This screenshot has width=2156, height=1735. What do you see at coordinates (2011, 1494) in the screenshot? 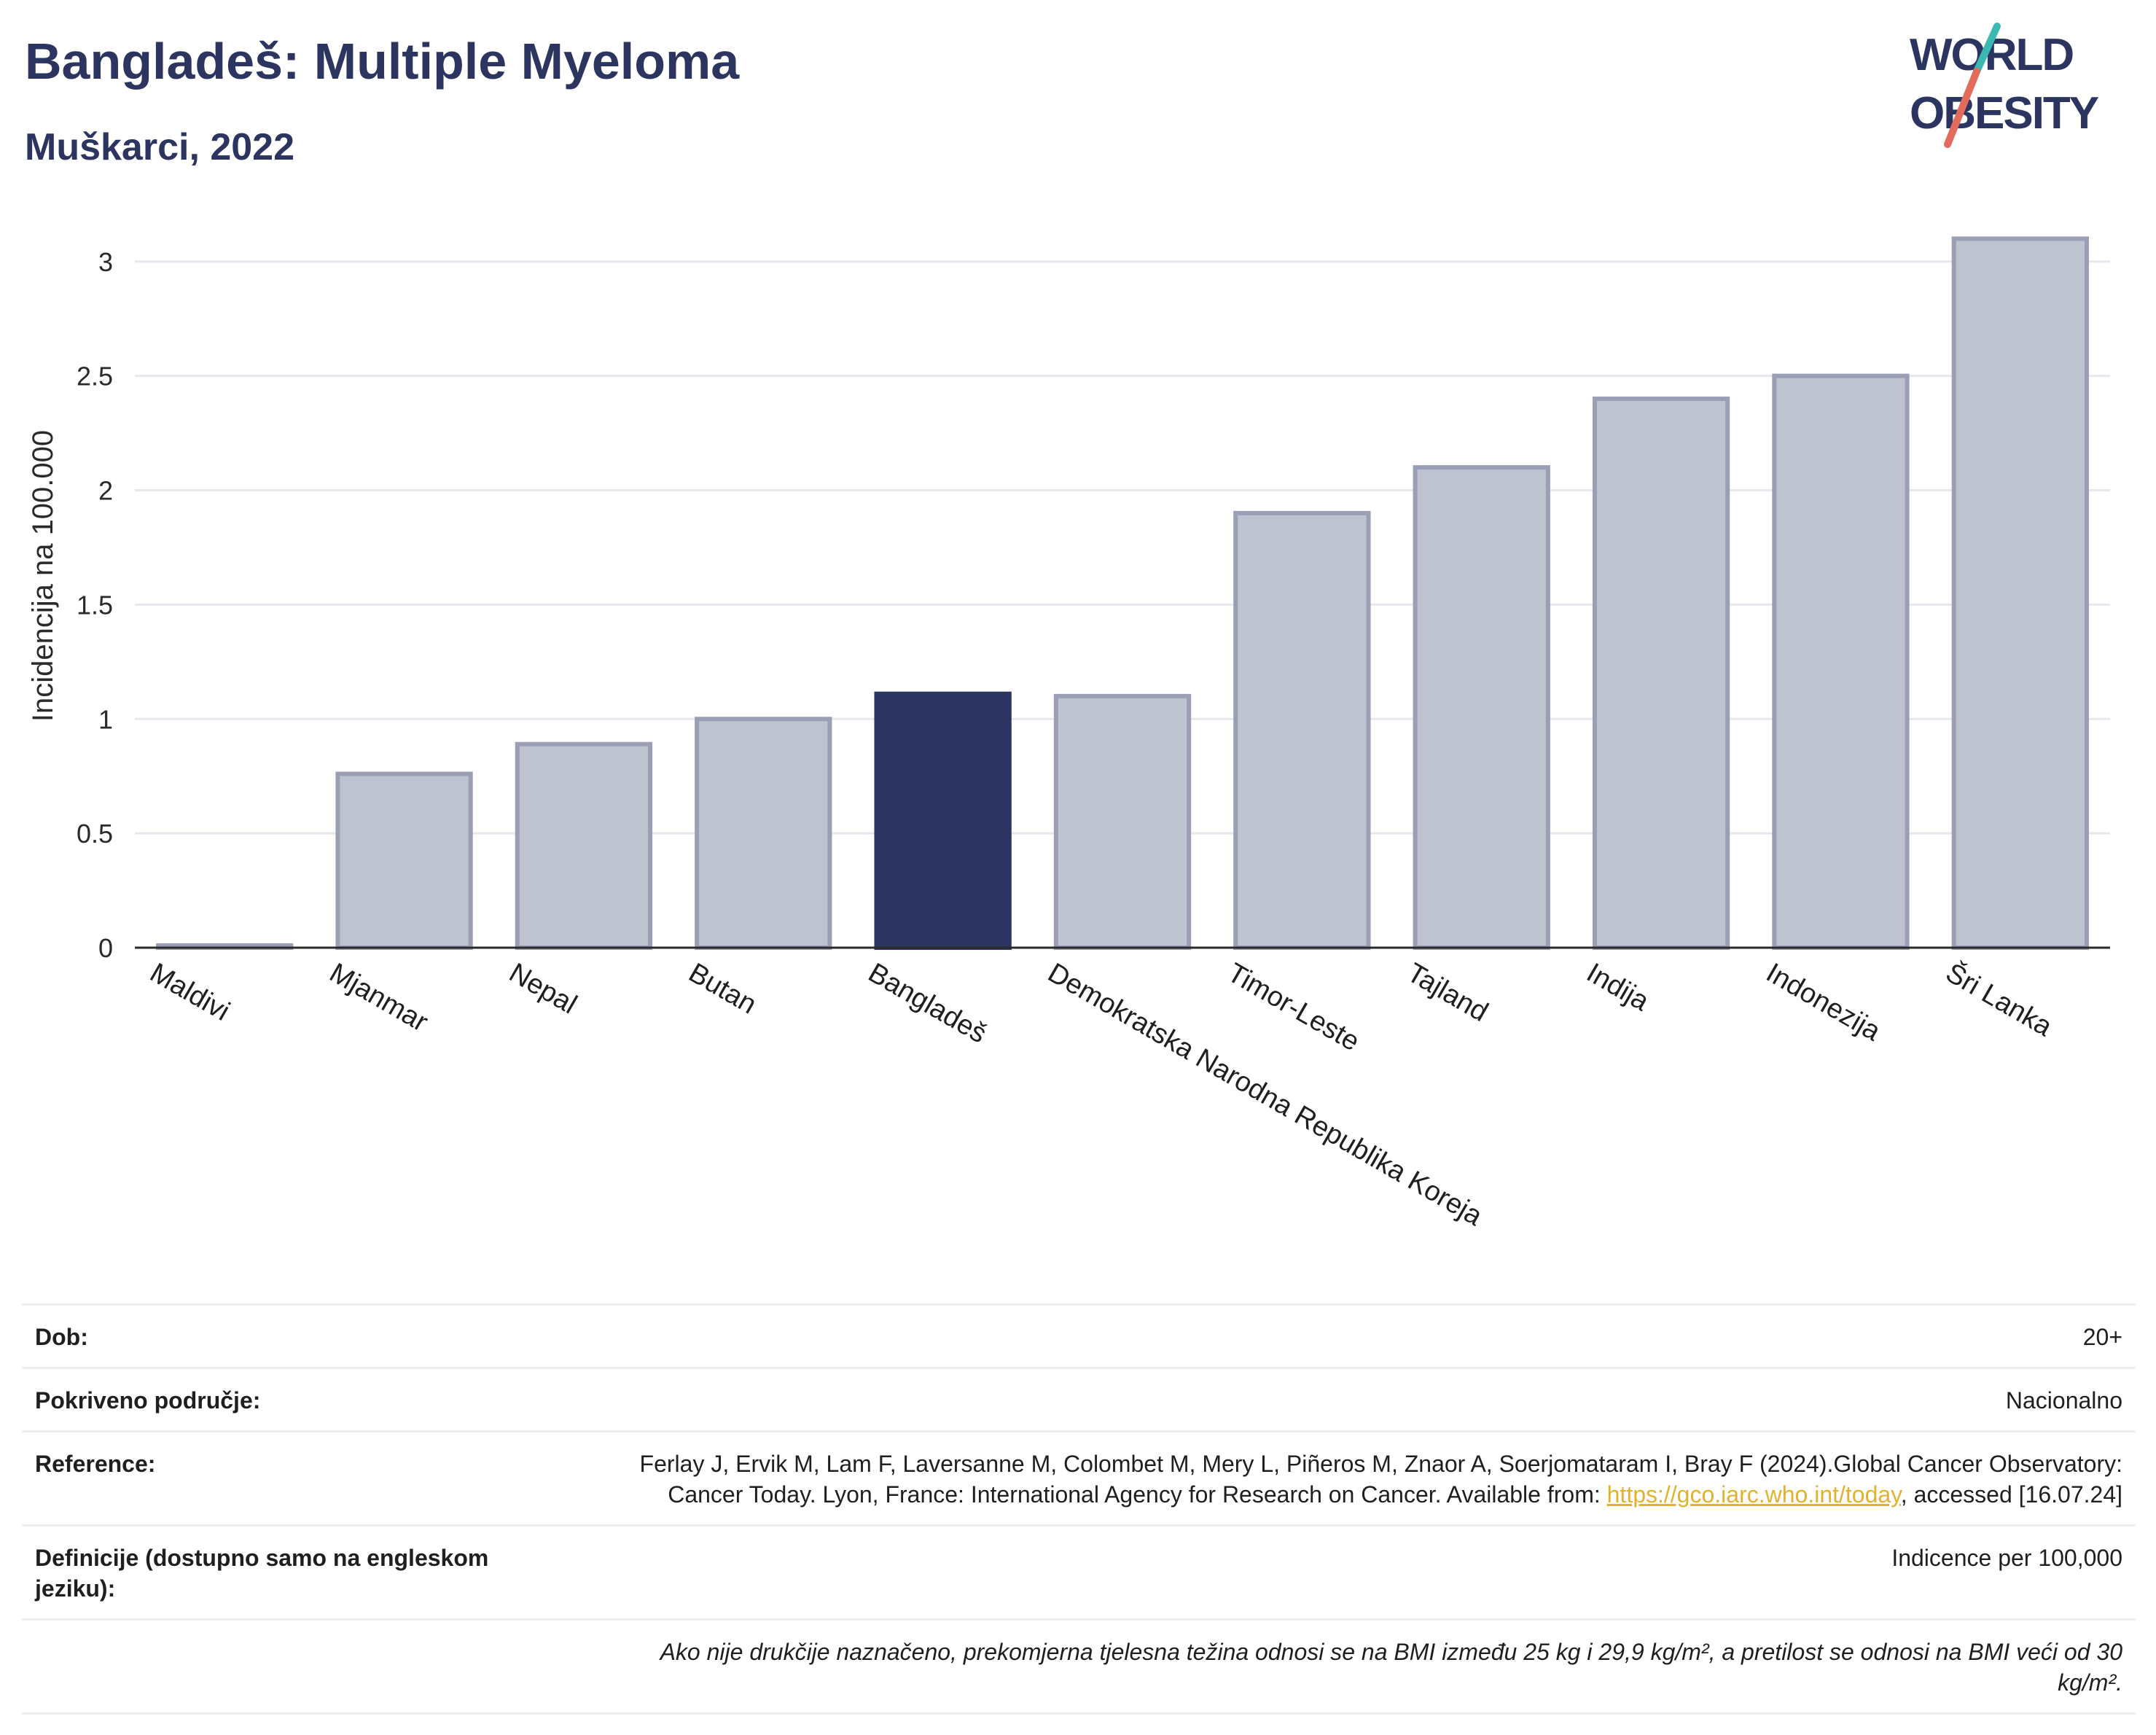
I see `reference-suffix: , accessed [16.07.24]` at bounding box center [2011, 1494].